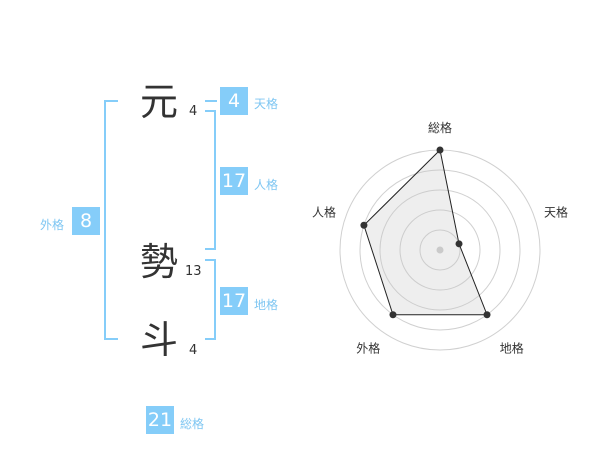 This screenshot has width=600, height=470. What do you see at coordinates (215, 180) in the screenshot?
I see `jinkaku-bracket` at bounding box center [215, 180].